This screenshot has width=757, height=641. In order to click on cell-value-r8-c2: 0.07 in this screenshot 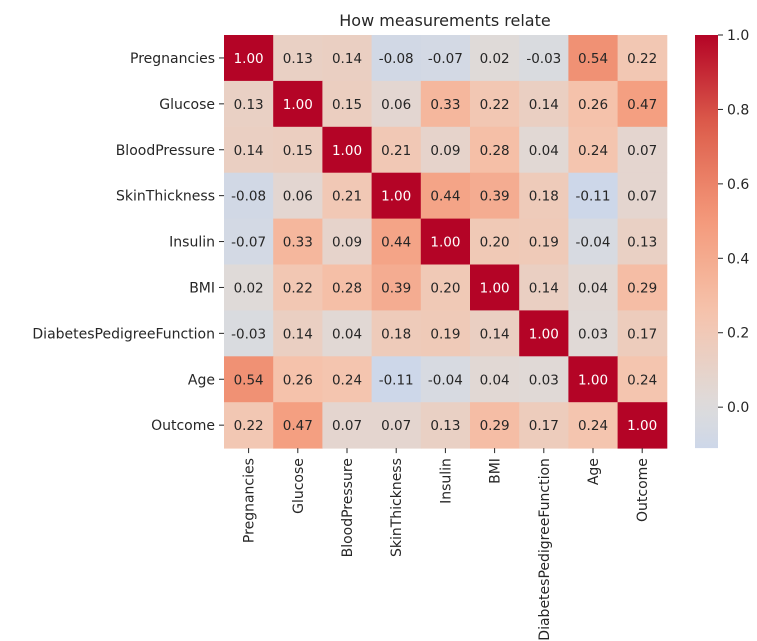, I will do `click(347, 426)`.